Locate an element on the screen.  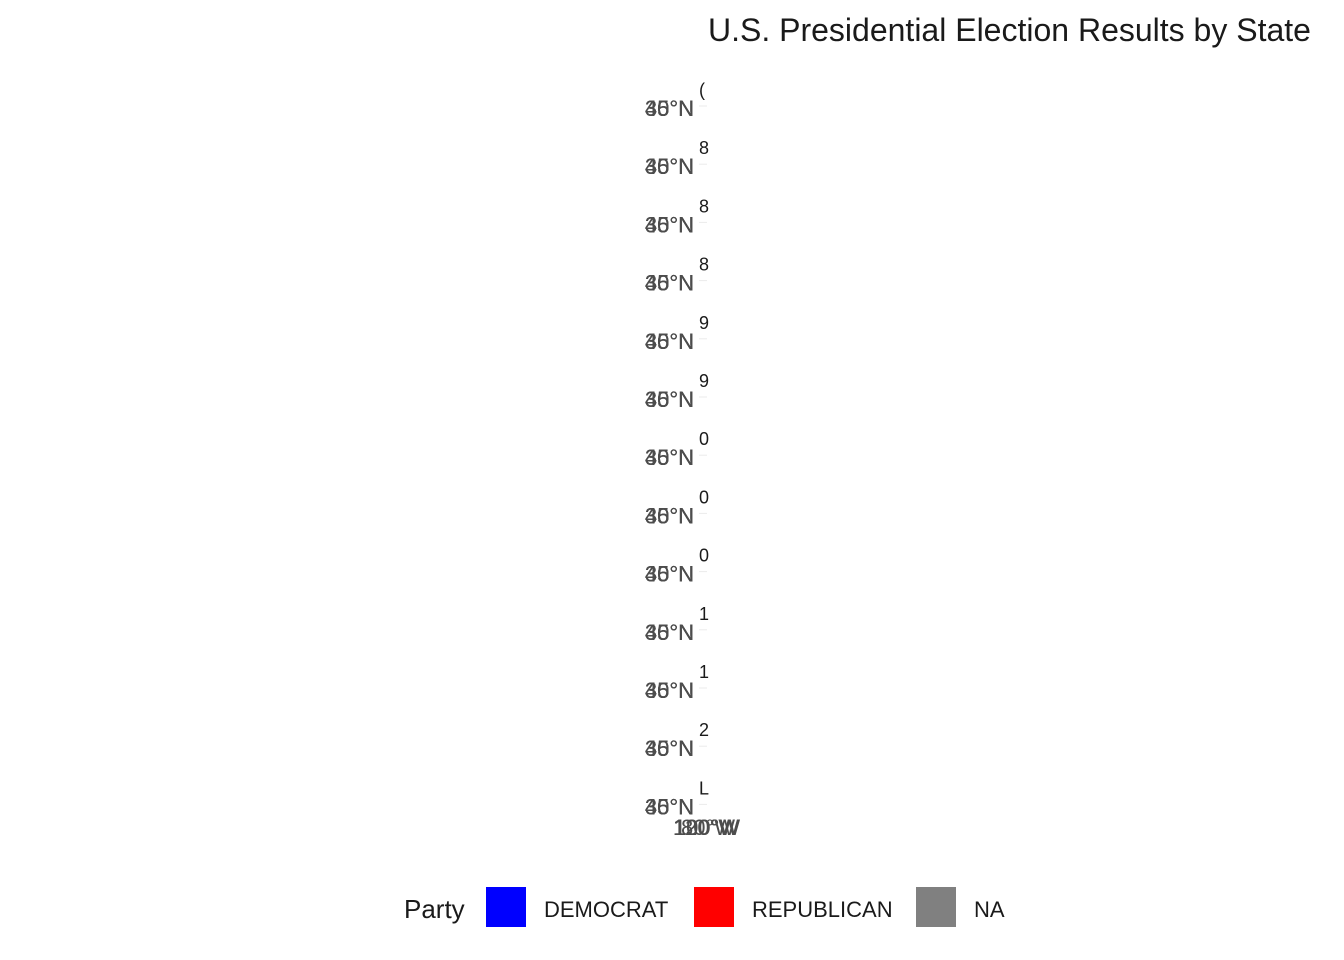
legend-label: REPUBLICAN is located at coordinates (822, 909).